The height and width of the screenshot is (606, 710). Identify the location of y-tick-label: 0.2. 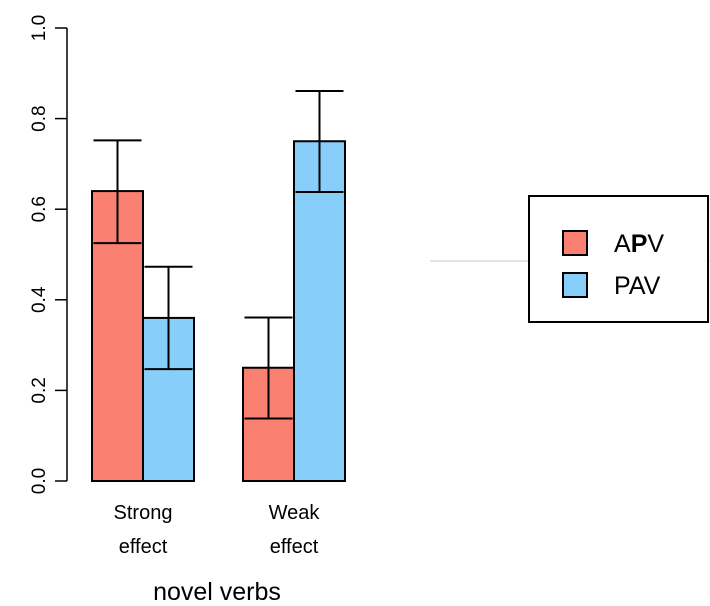
(39, 390).